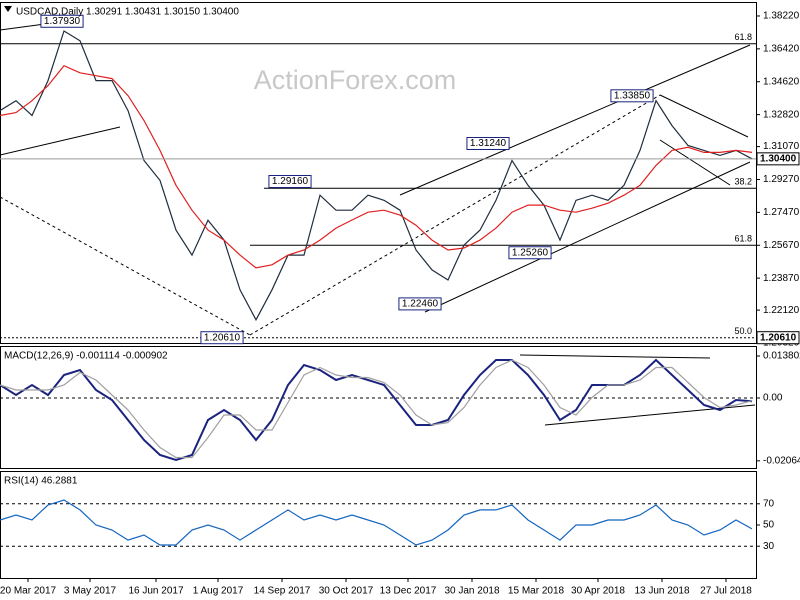 The image size is (800, 600). What do you see at coordinates (781, 310) in the screenshot?
I see `y-tick-label: 1.22120` at bounding box center [781, 310].